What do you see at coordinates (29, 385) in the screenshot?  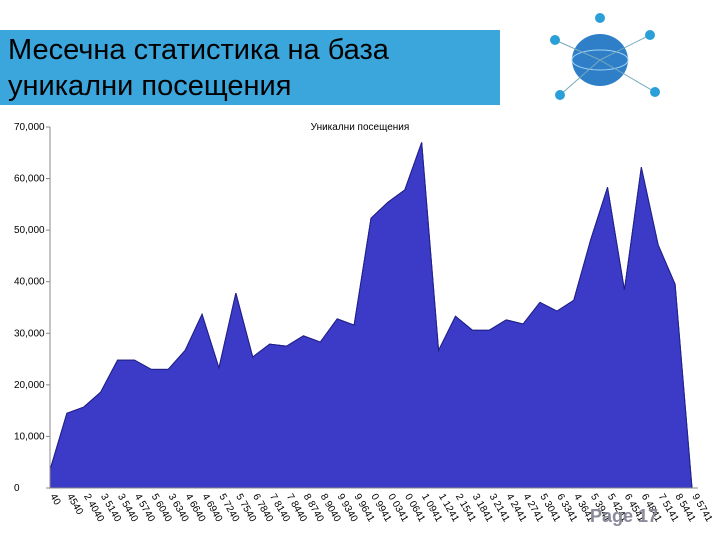 I see `y-tick-label: 20,000` at bounding box center [29, 385].